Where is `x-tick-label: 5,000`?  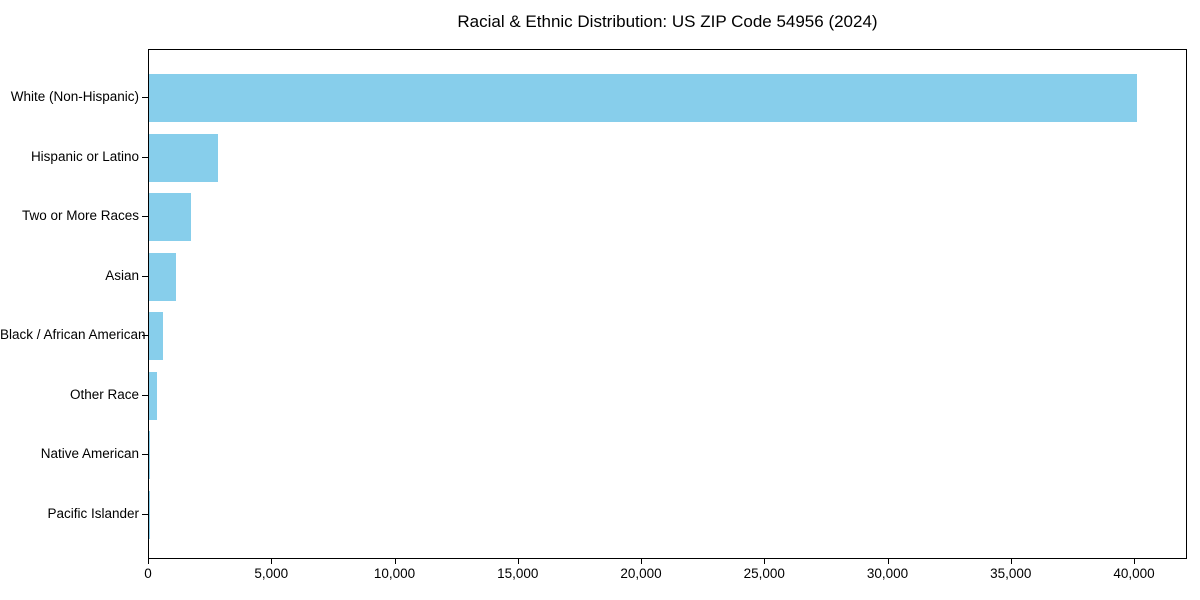
x-tick-label: 5,000 is located at coordinates (271, 573).